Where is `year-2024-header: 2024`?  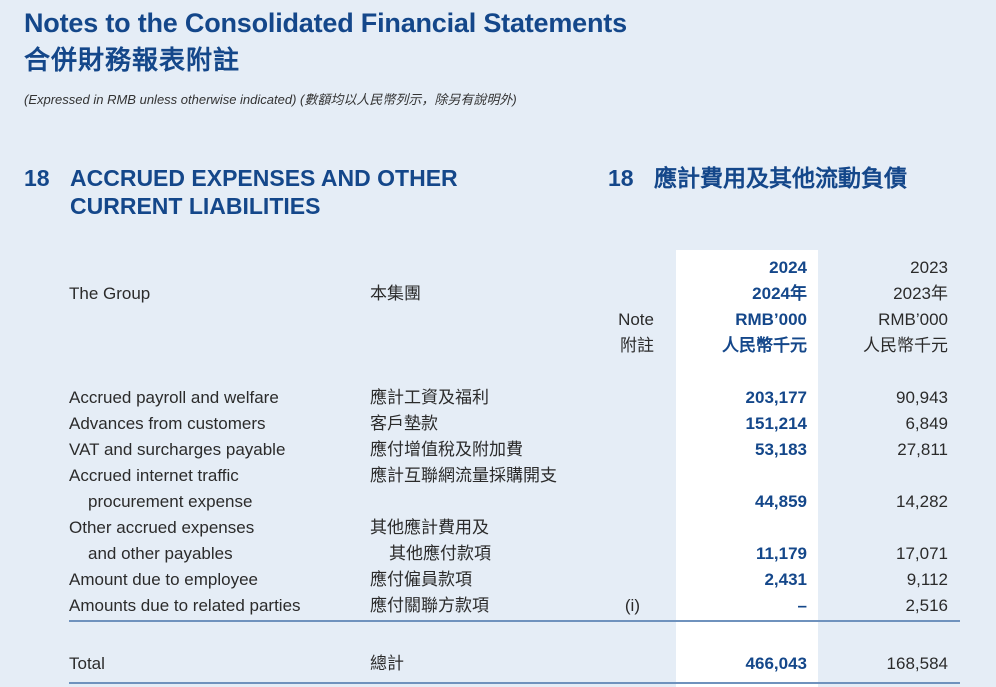 year-2024-header: 2024 is located at coordinates (788, 267).